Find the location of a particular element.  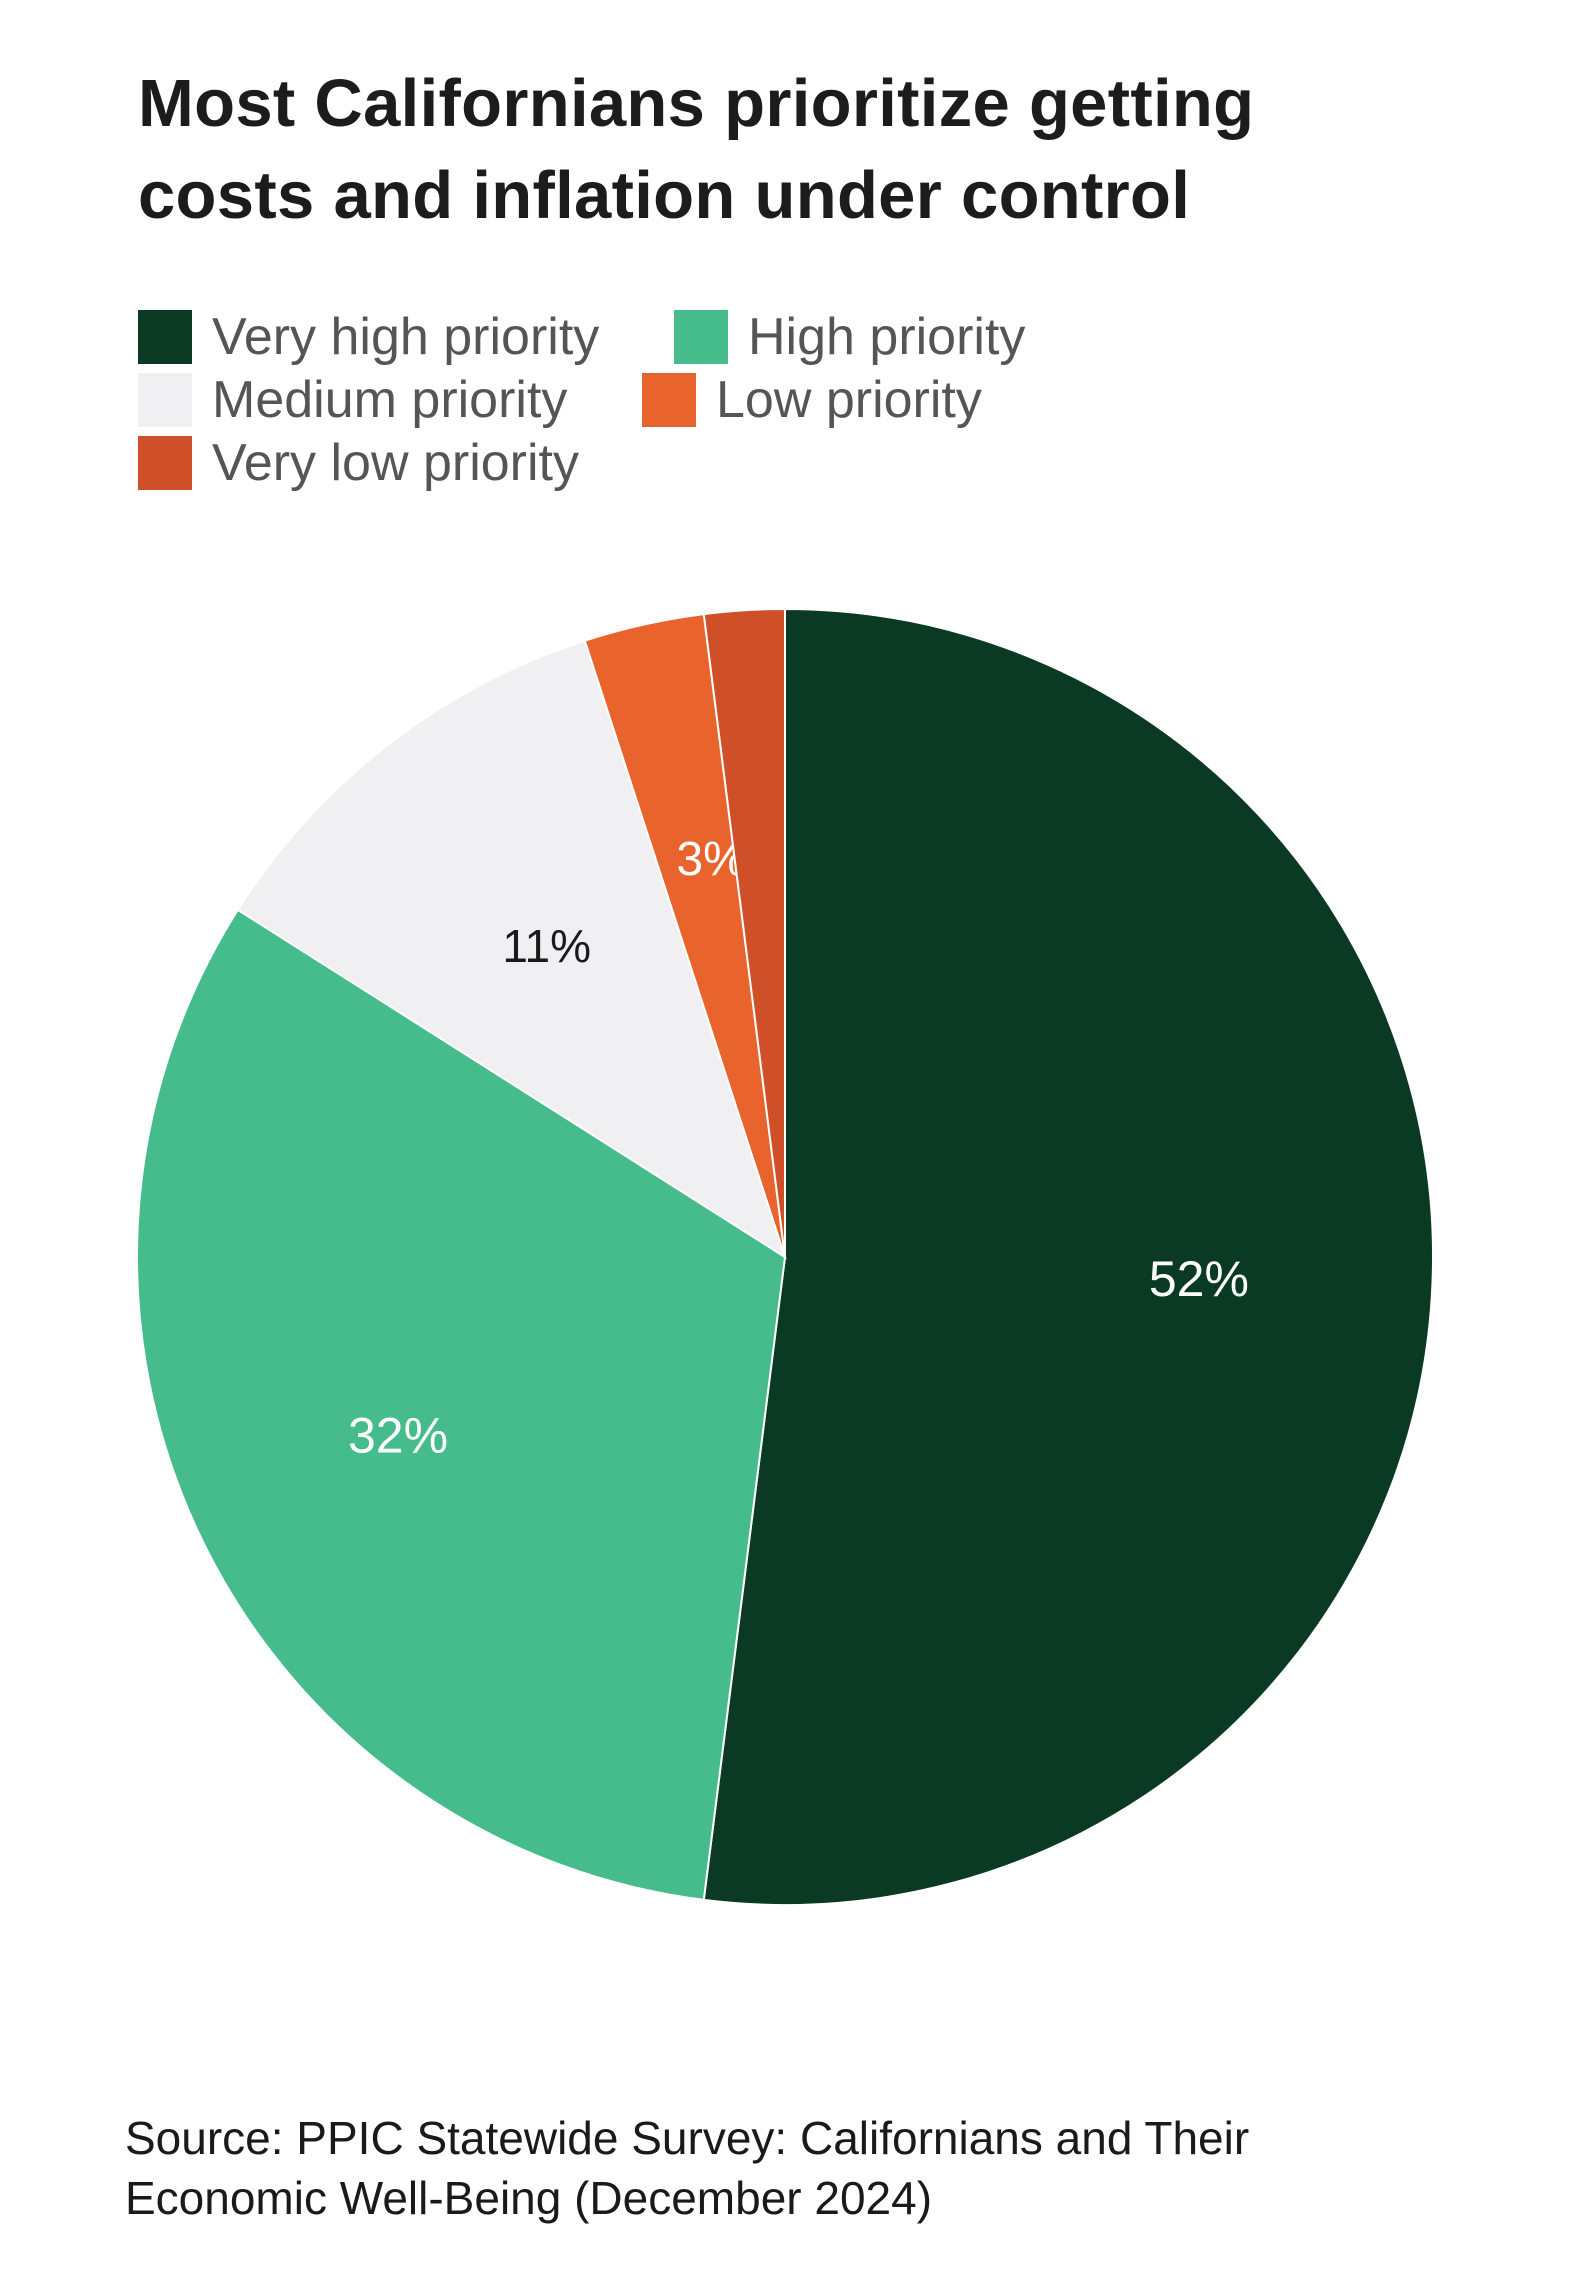

legend-label-very-low: Very low priority is located at coordinates (395, 463).